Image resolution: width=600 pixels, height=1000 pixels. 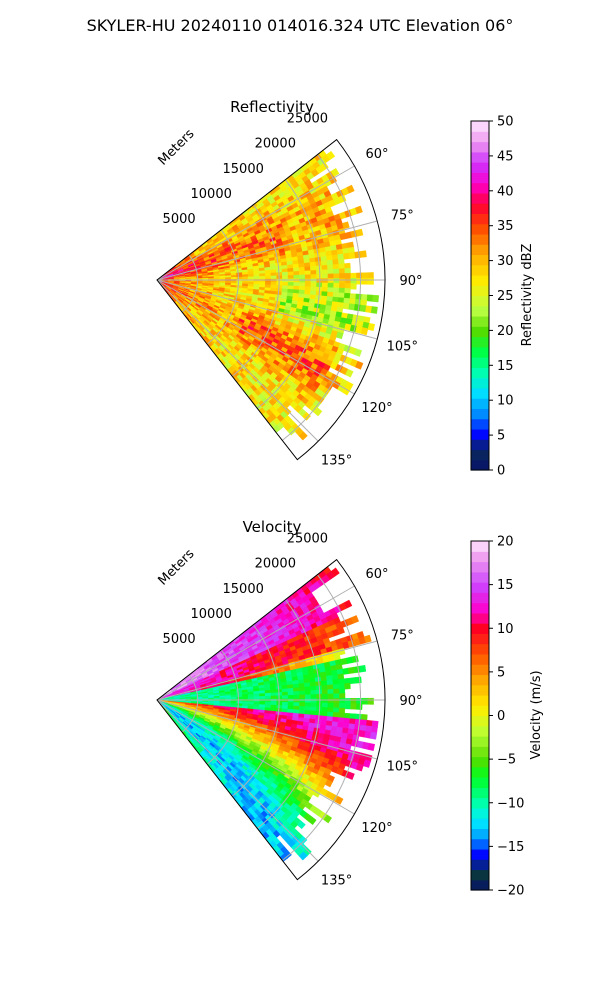 What do you see at coordinates (376, 574) in the screenshot?
I see `azimuth-tick-label: 60°` at bounding box center [376, 574].